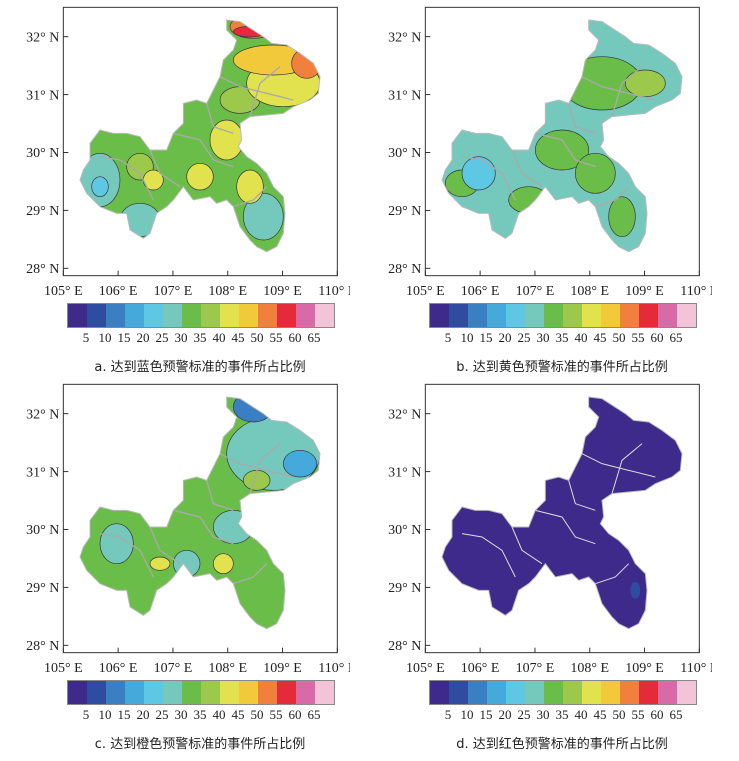  What do you see at coordinates (63, 291) in the screenshot?
I see `lon-label: 105° E` at bounding box center [63, 291].